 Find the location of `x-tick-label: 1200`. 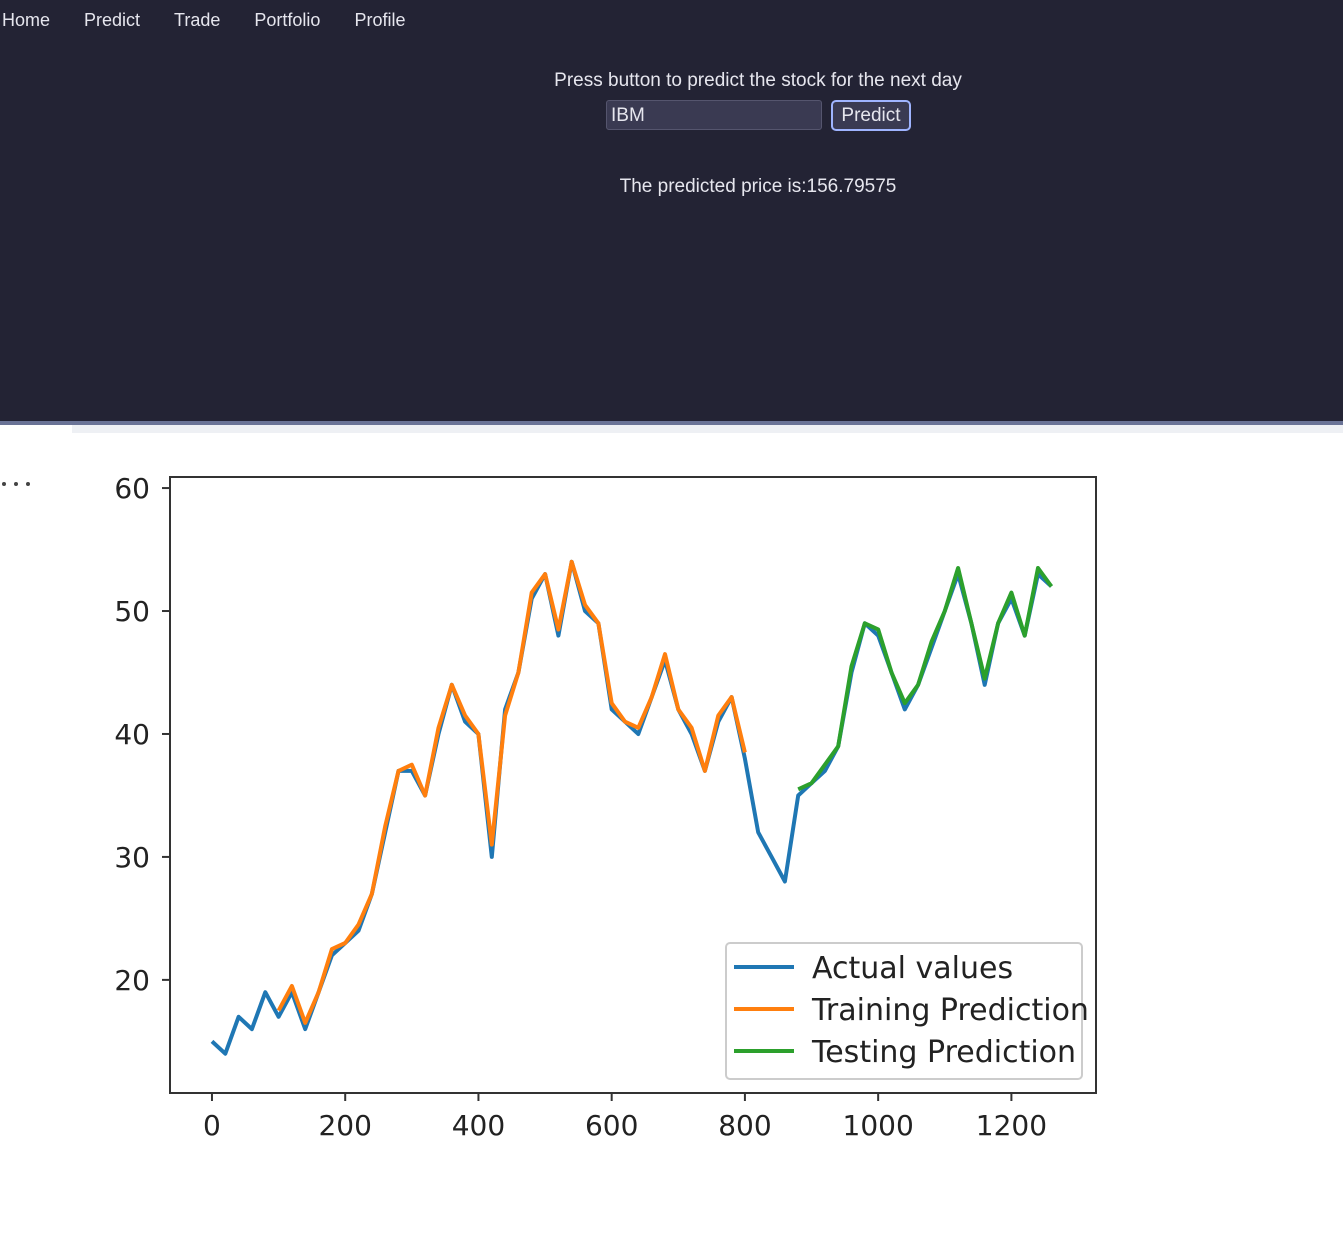

x-tick-label: 1200 is located at coordinates (1011, 1125).